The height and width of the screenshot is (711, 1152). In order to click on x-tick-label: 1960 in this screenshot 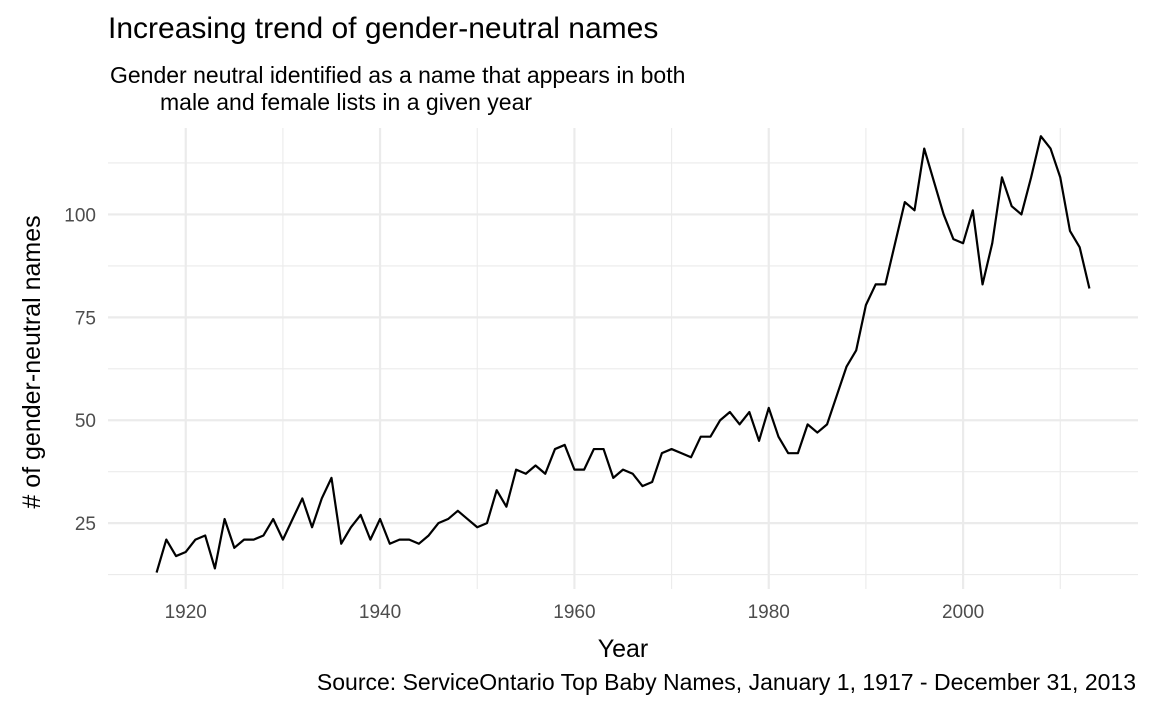, I will do `click(574, 612)`.